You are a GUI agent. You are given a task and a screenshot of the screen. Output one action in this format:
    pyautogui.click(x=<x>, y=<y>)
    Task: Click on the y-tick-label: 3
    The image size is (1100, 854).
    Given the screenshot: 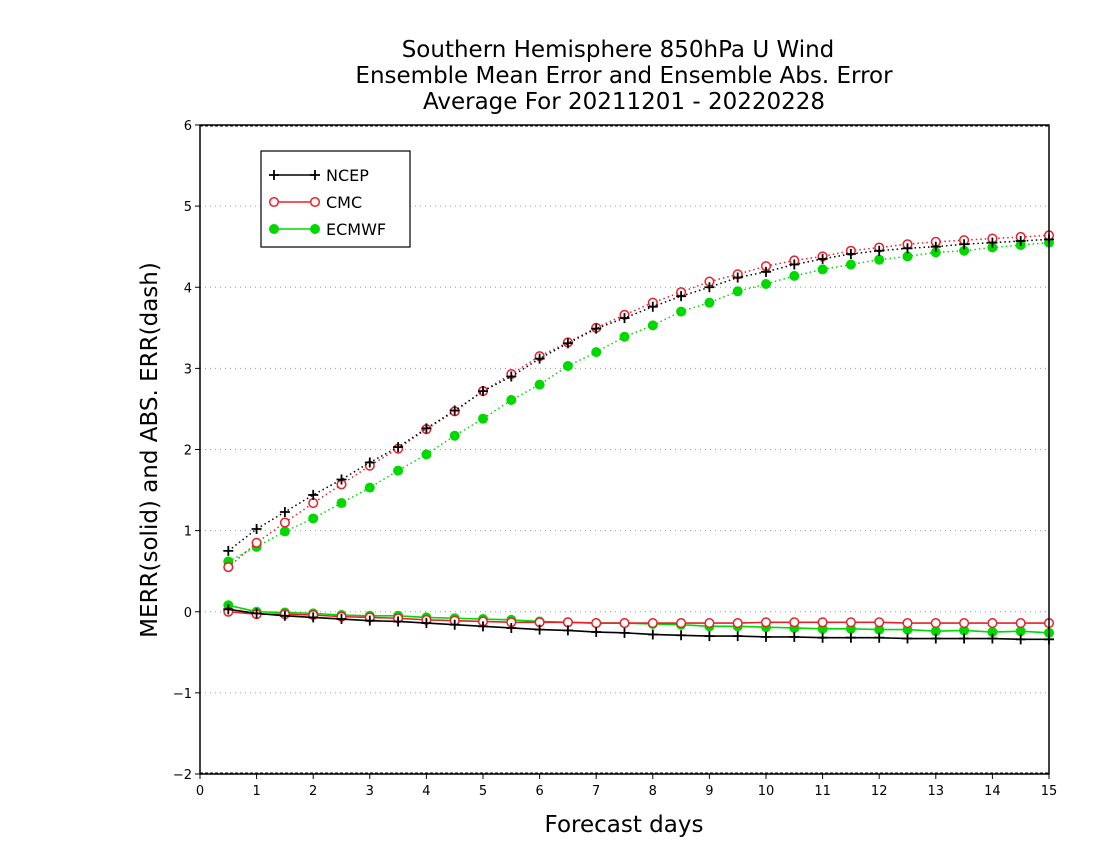 What is the action you would take?
    pyautogui.click(x=188, y=369)
    